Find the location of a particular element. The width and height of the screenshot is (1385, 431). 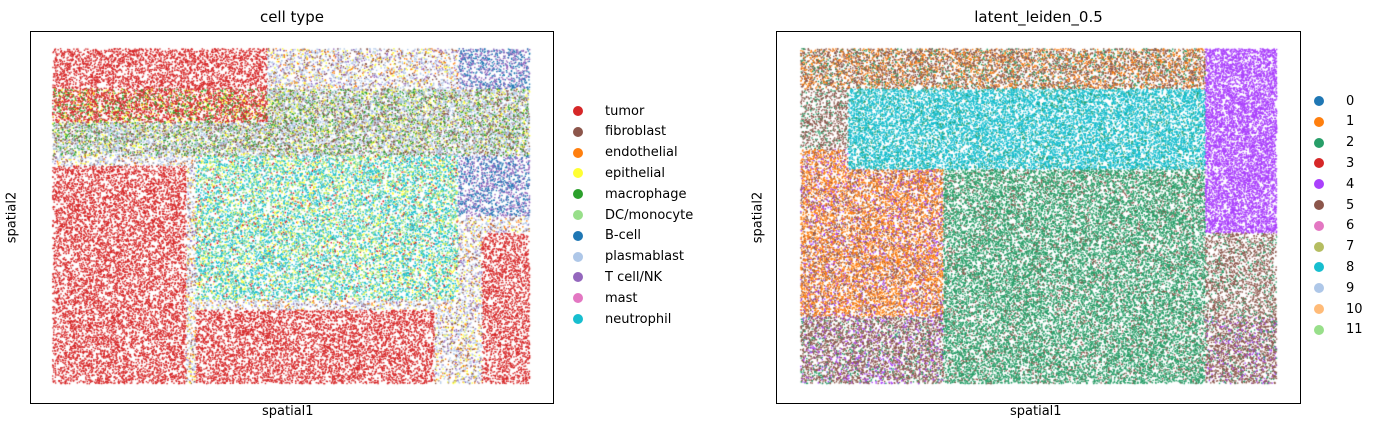

legend-label: 4 is located at coordinates (1350, 184).